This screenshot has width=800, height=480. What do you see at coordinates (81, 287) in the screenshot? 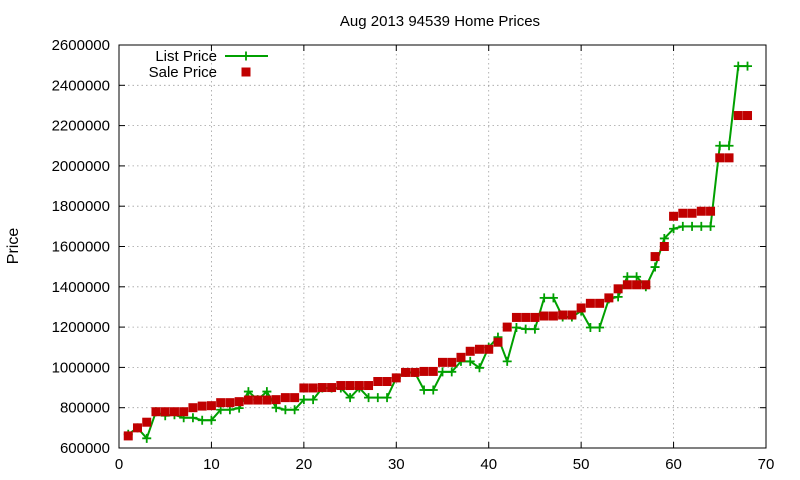
I see `y-tick-label: 1400000` at bounding box center [81, 287].